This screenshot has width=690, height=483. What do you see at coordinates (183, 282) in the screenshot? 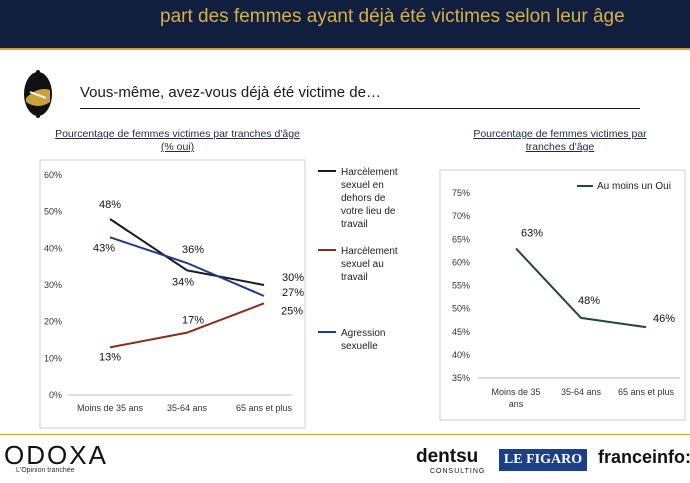
I see `left-data-label: 34%` at bounding box center [183, 282].